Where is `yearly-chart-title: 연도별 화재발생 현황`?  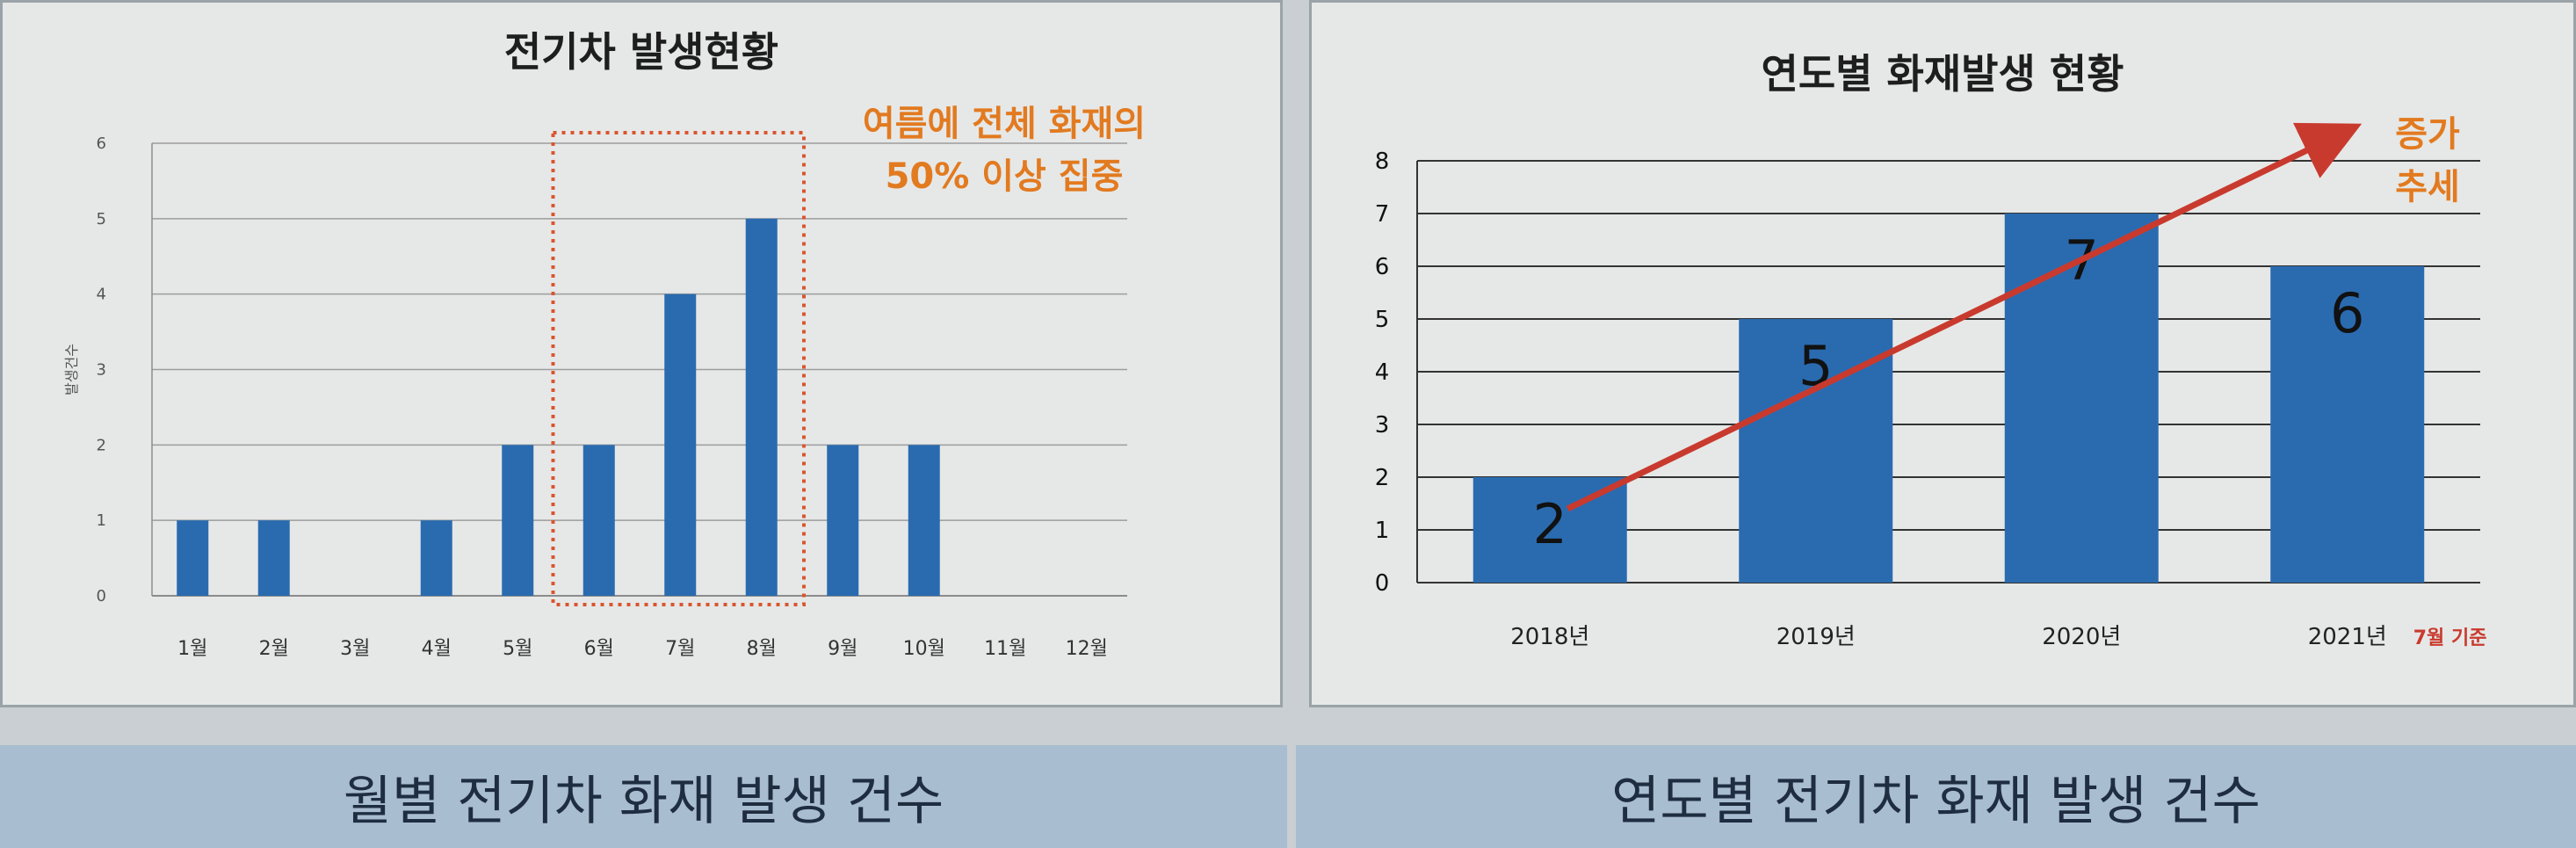
yearly-chart-title: 연도별 화재발생 현황 is located at coordinates (1943, 74).